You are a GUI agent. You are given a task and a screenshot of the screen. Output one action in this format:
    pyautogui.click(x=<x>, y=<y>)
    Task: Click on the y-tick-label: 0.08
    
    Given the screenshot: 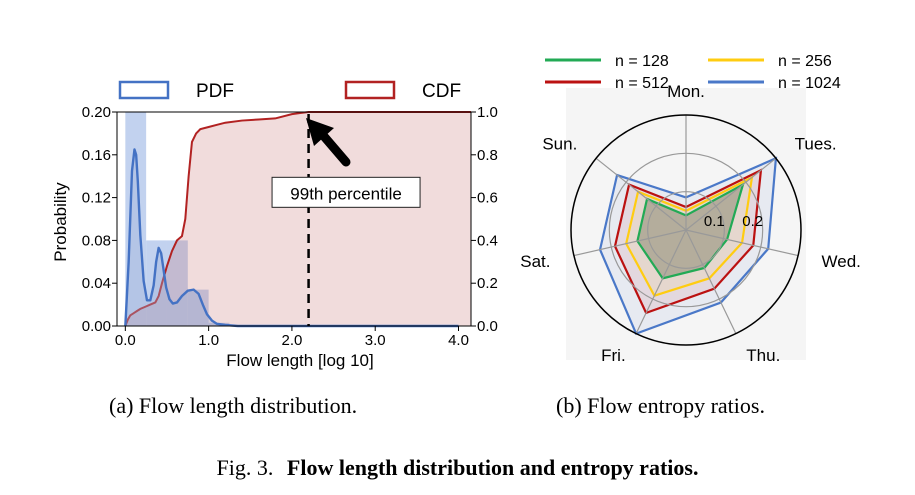 What is the action you would take?
    pyautogui.click(x=96, y=240)
    